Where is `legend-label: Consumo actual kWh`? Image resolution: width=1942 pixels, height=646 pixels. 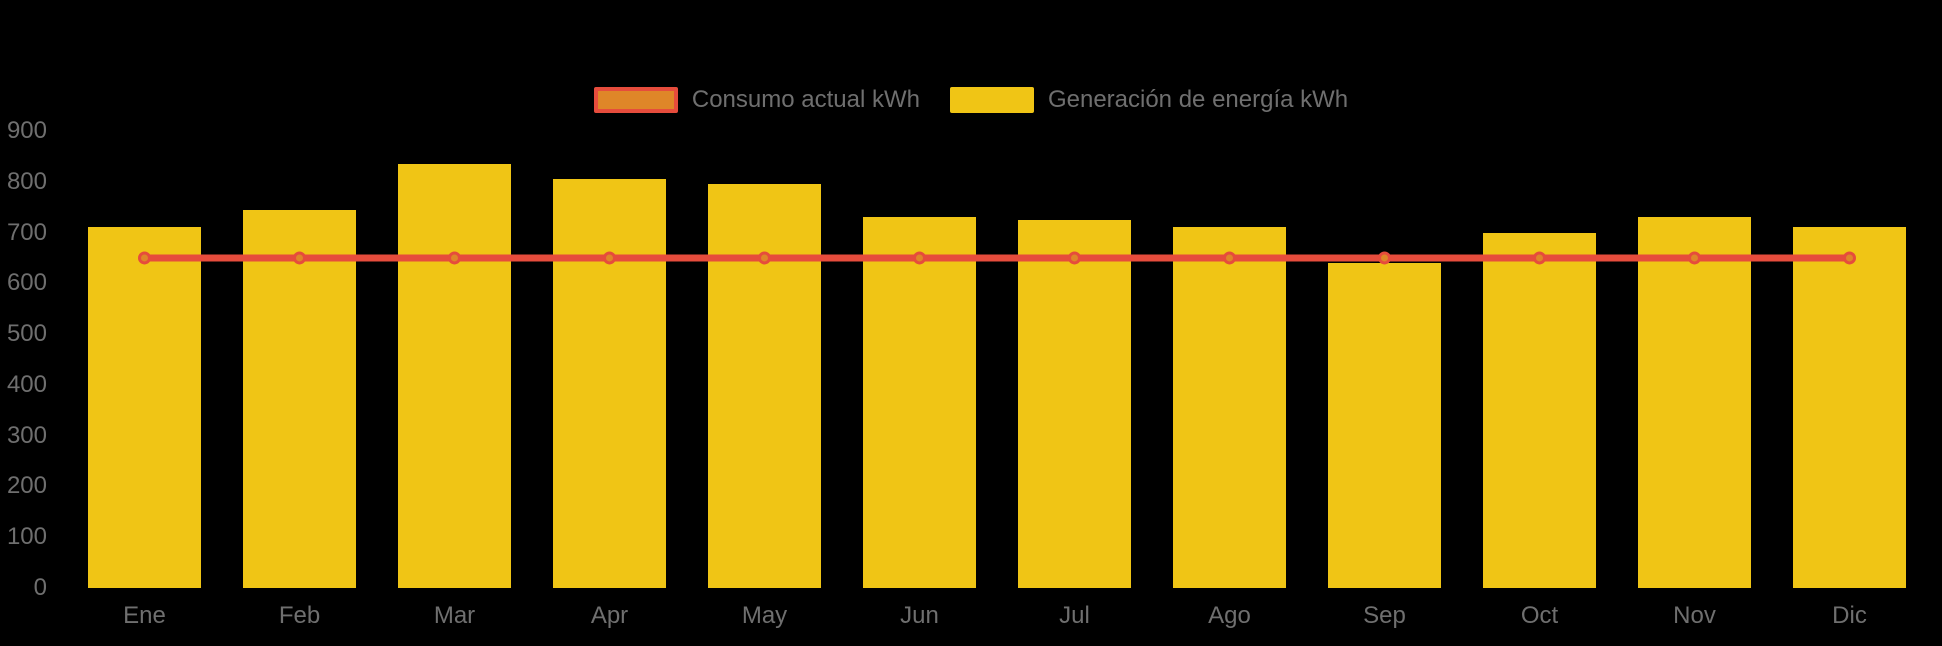 legend-label: Consumo actual kWh is located at coordinates (805, 99).